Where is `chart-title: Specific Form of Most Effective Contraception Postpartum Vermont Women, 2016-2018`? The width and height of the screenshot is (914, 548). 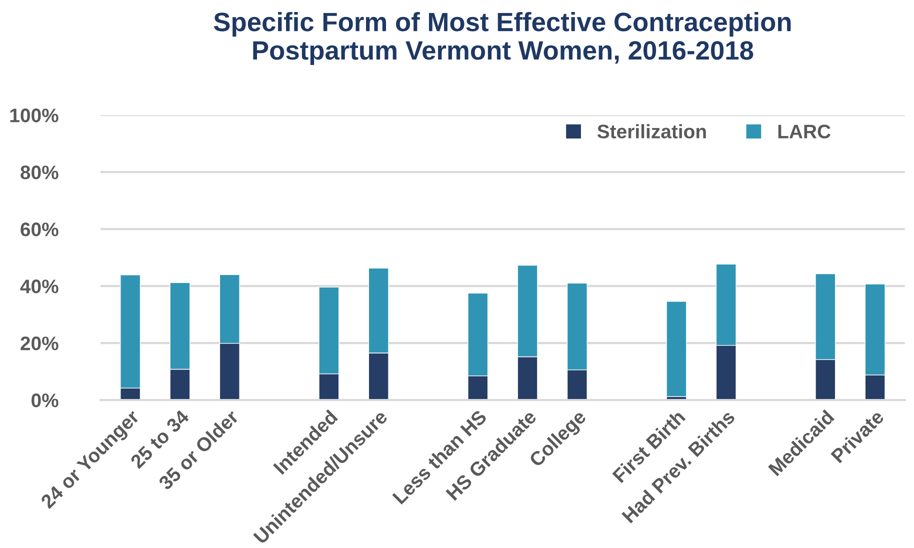 chart-title: Specific Form of Most Effective Contraception Postpartum Vermont Women, 2016-2018 is located at coordinates (502, 38).